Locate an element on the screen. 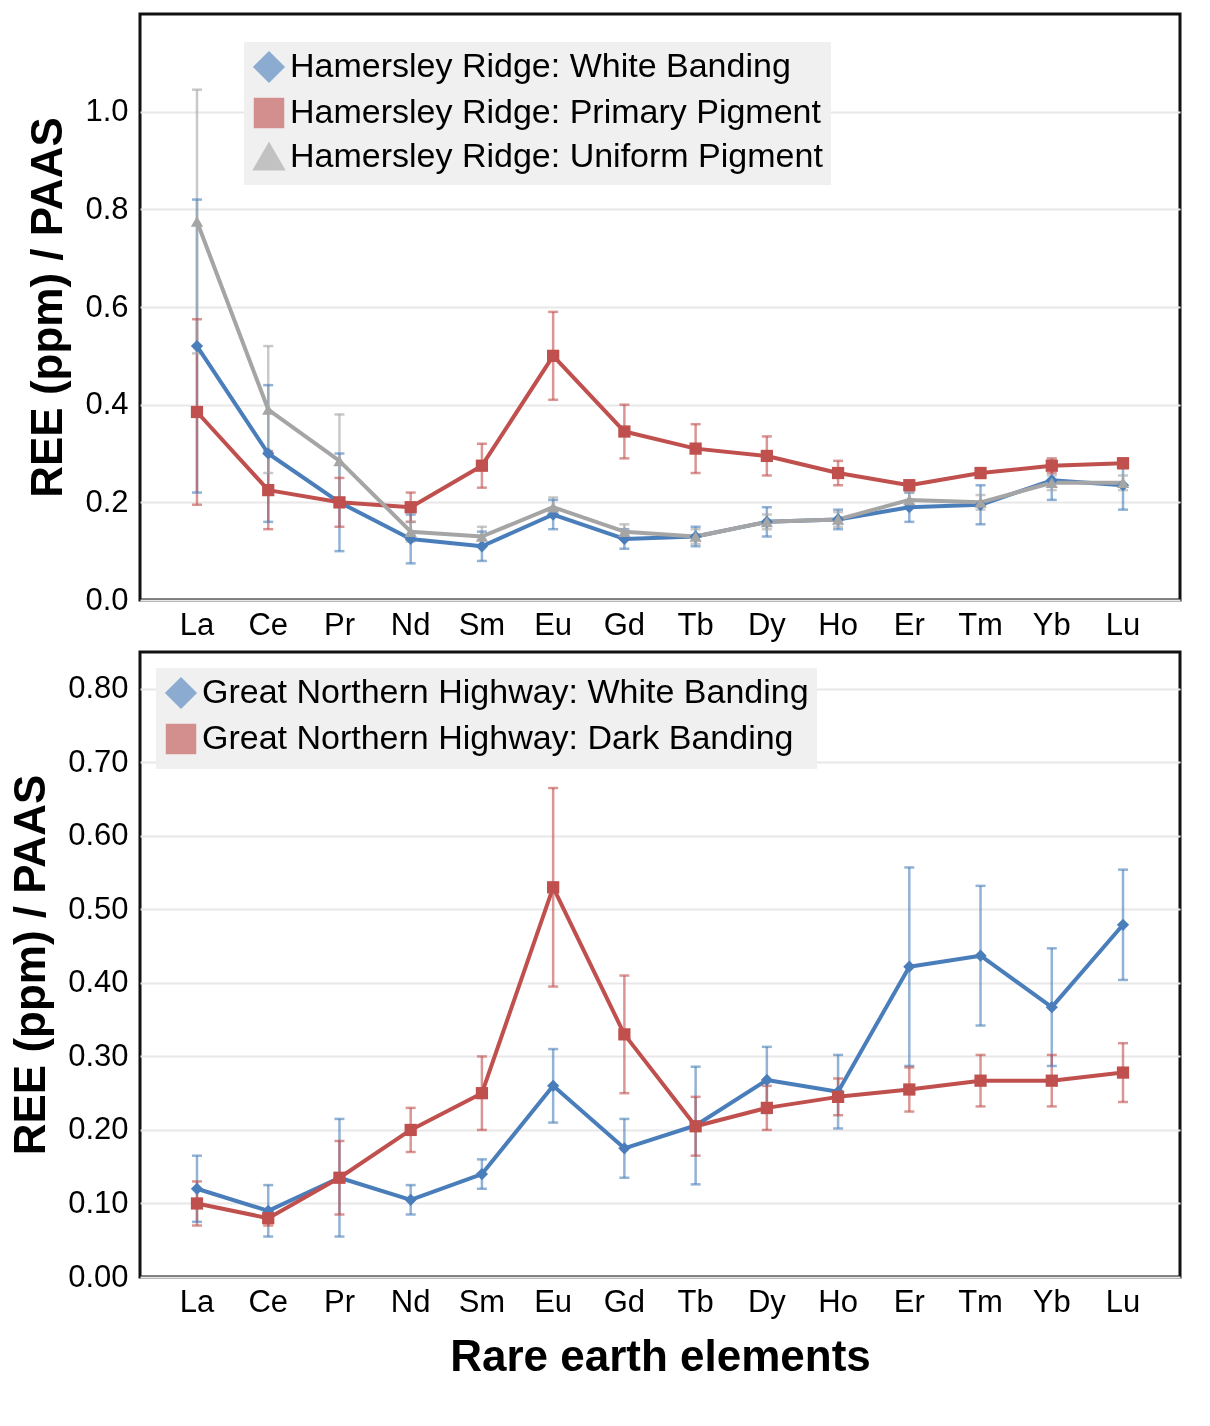 The height and width of the screenshot is (1426, 1210). y-tick-label: 0.4 is located at coordinates (107, 404).